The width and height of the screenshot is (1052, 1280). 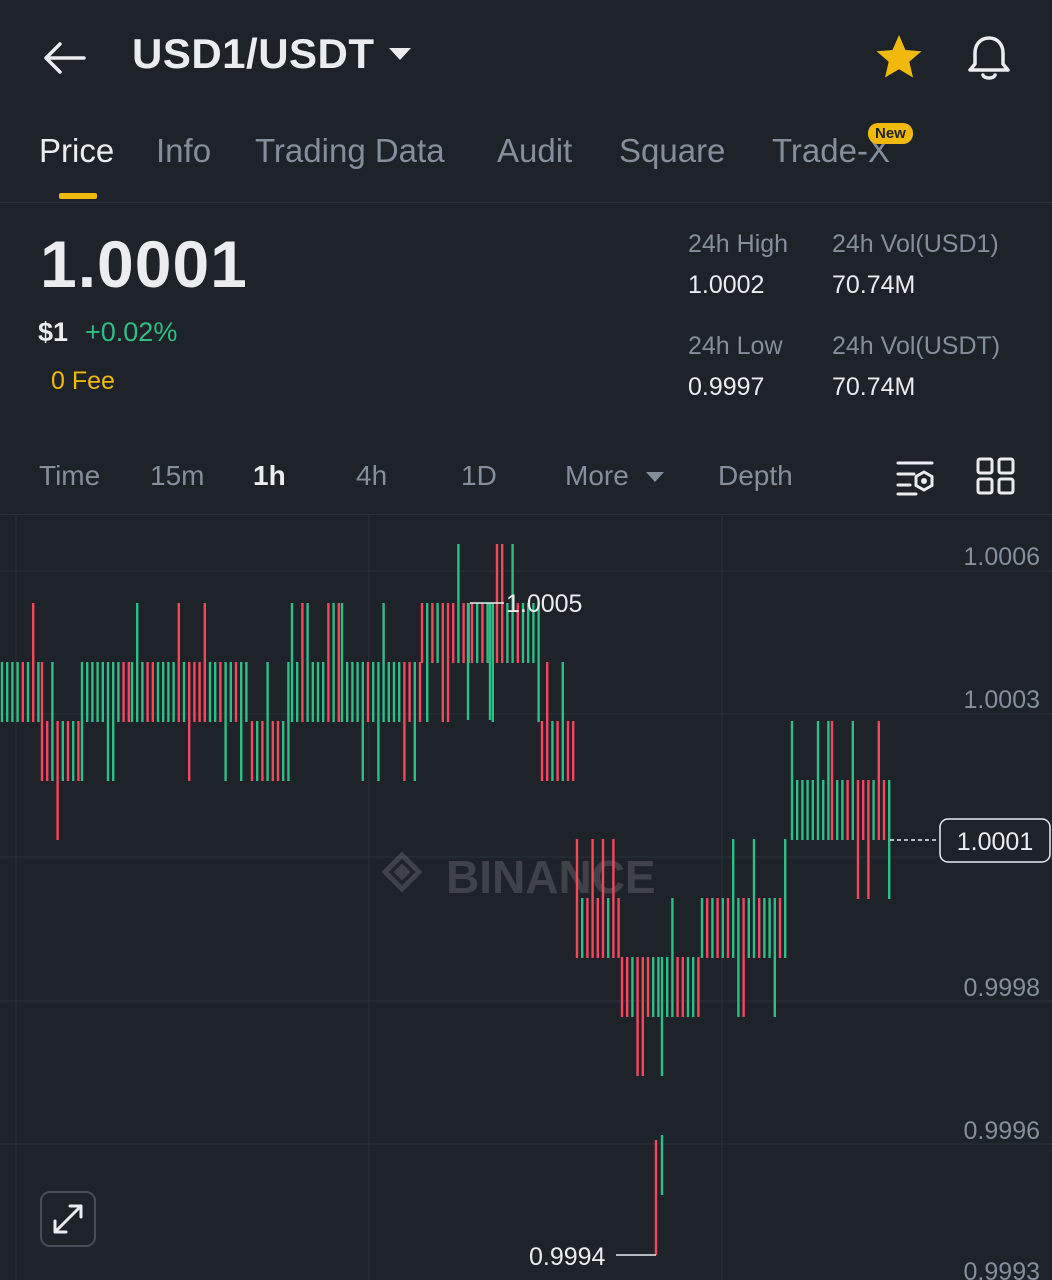 I want to click on high-value: 1.0002, so click(x=726, y=285).